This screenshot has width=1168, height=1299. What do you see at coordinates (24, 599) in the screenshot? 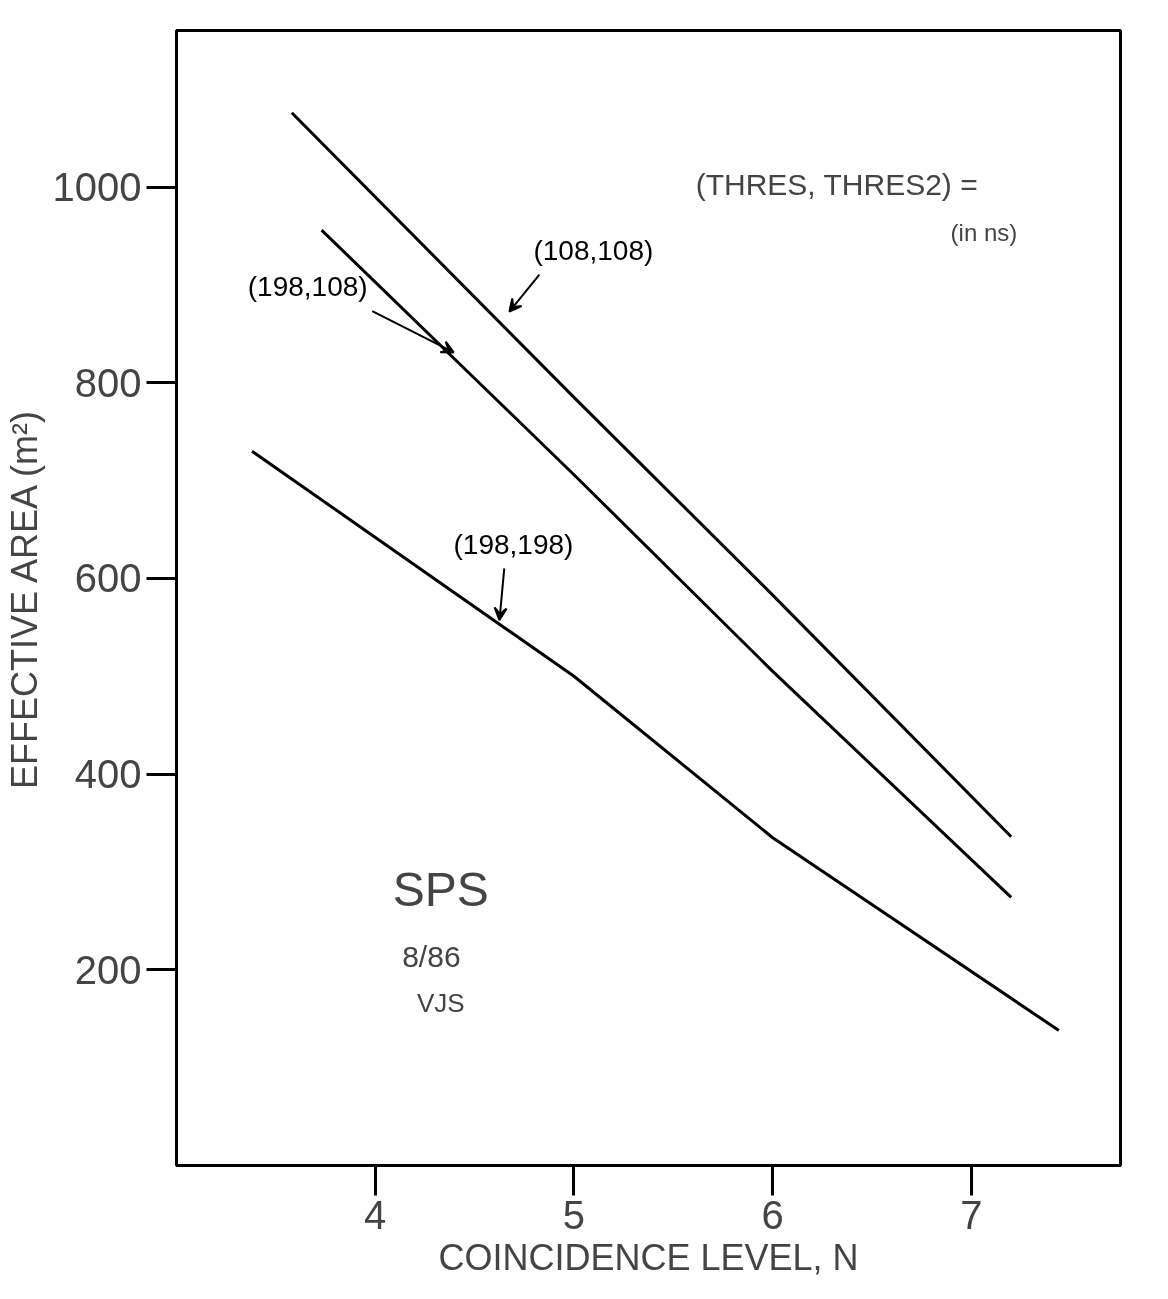
I see `y-axis-title: EFFECTIVE AREA (m²)` at bounding box center [24, 599].